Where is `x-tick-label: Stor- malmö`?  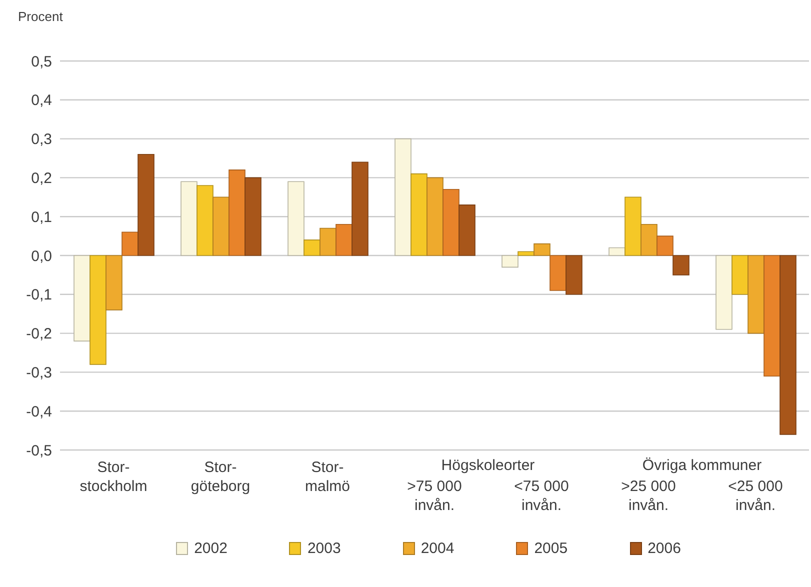
x-tick-label: Stor- malmö is located at coordinates (327, 477).